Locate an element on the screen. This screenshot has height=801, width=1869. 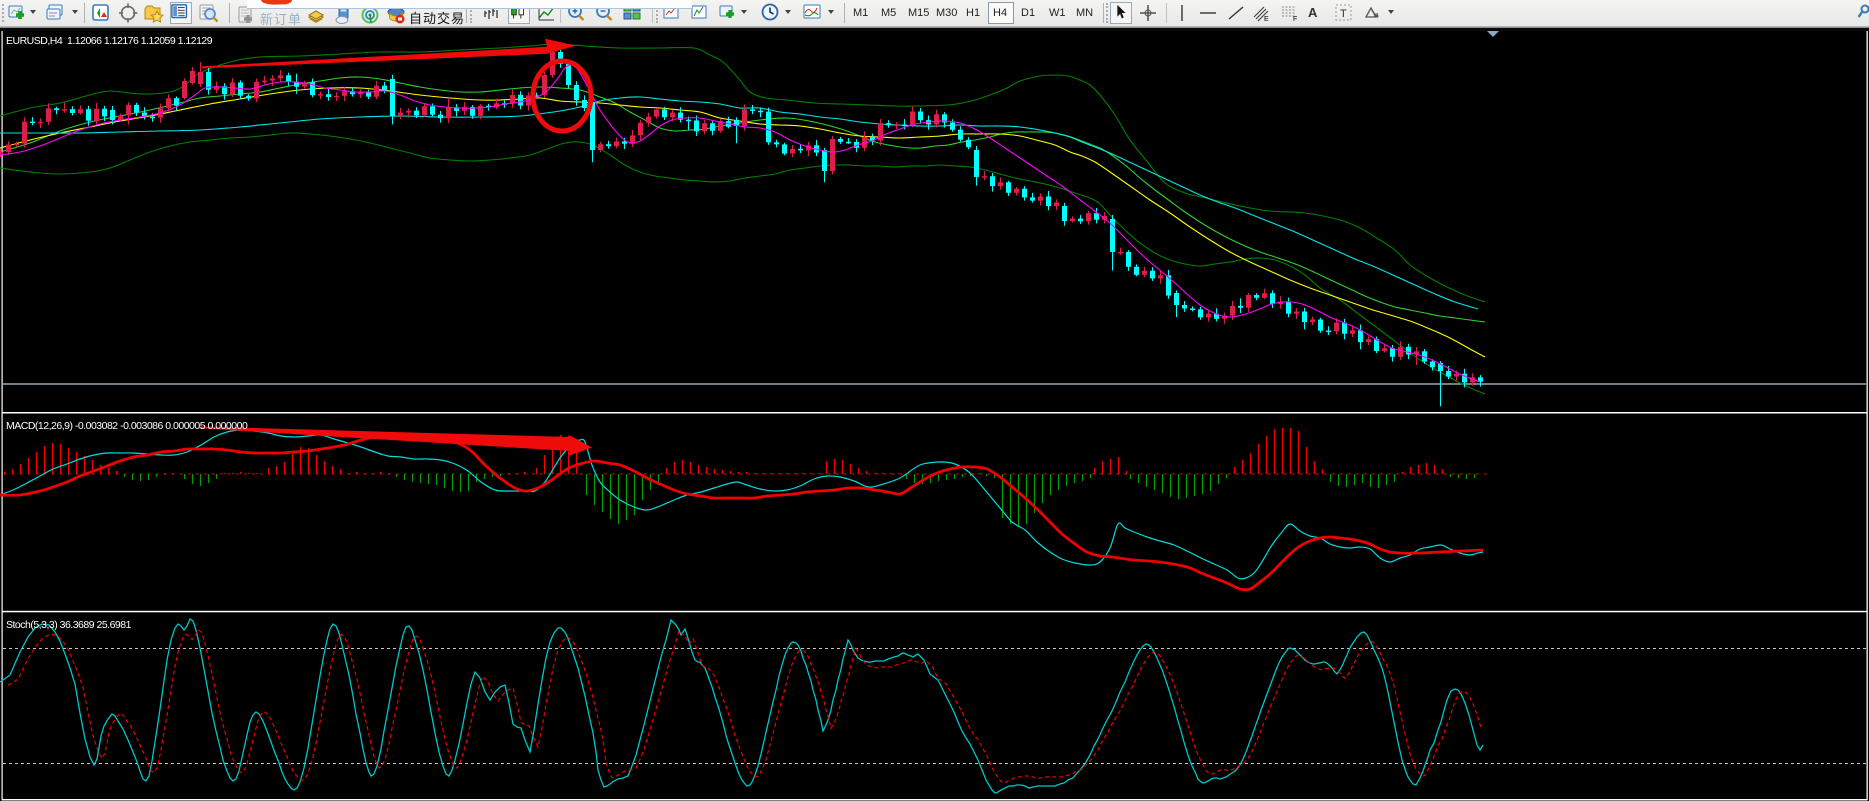
svg-text: Stoch(5,3,3) 36.3689 25.6981 is located at coordinates (69, 625).